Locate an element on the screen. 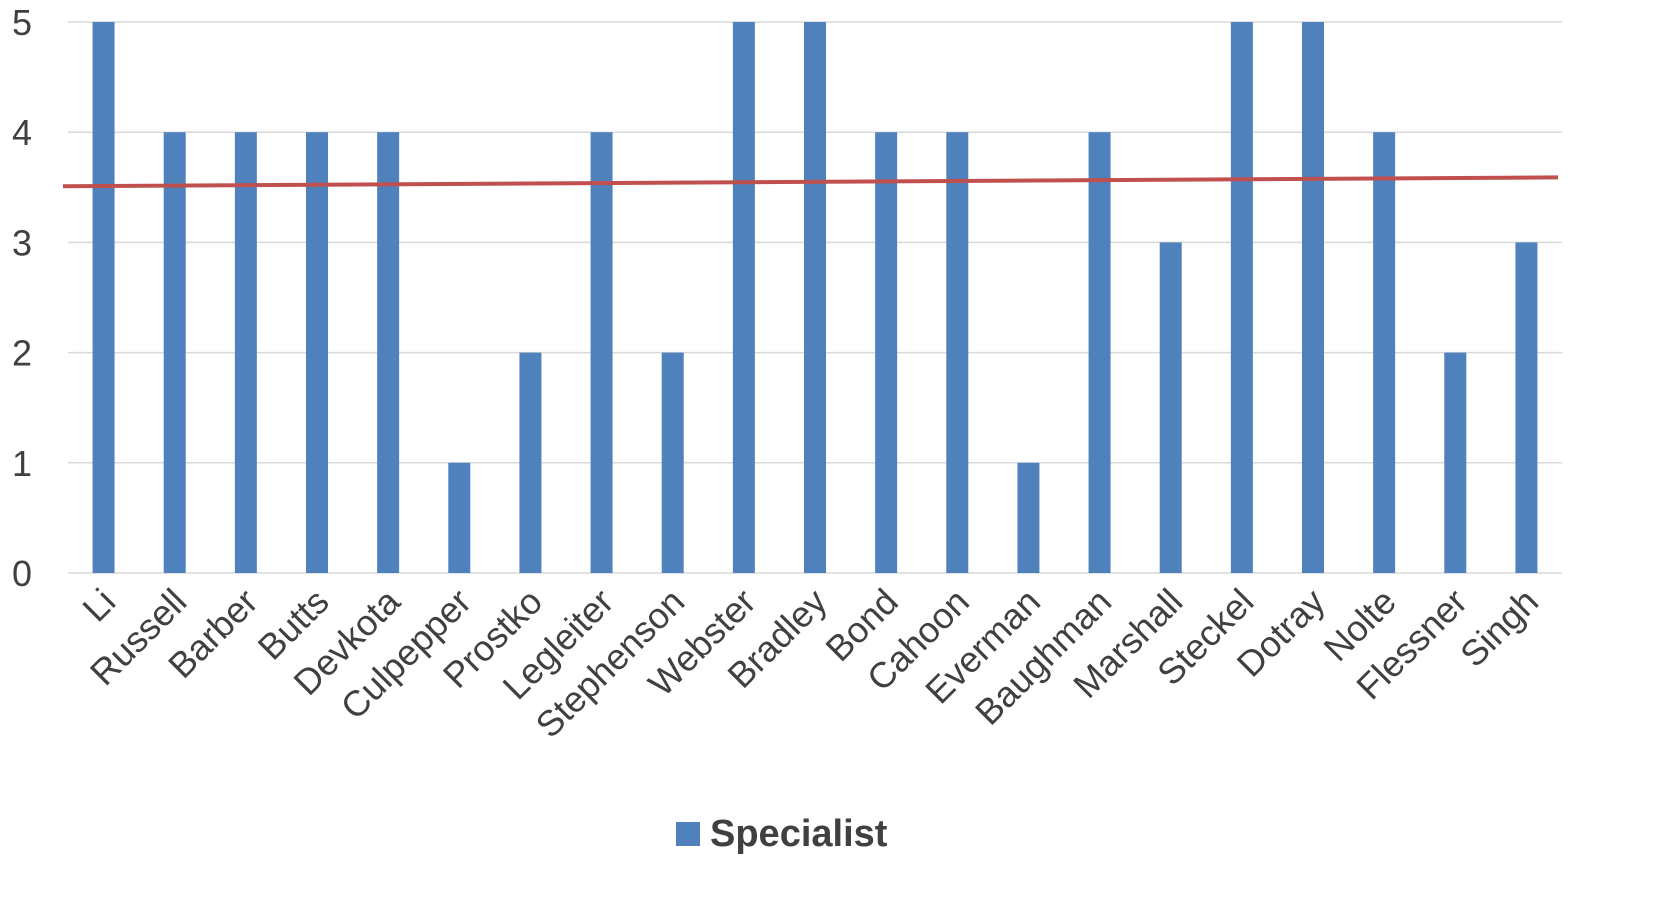 This screenshot has width=1663, height=910. x-tick-label: Li is located at coordinates (98, 605).